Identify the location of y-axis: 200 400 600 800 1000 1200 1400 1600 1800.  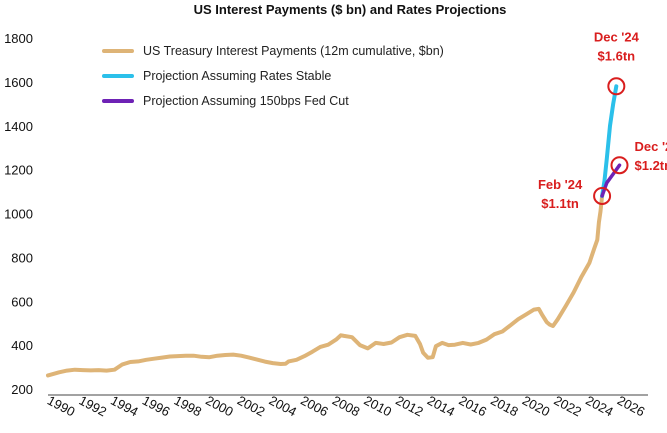
(18, 214).